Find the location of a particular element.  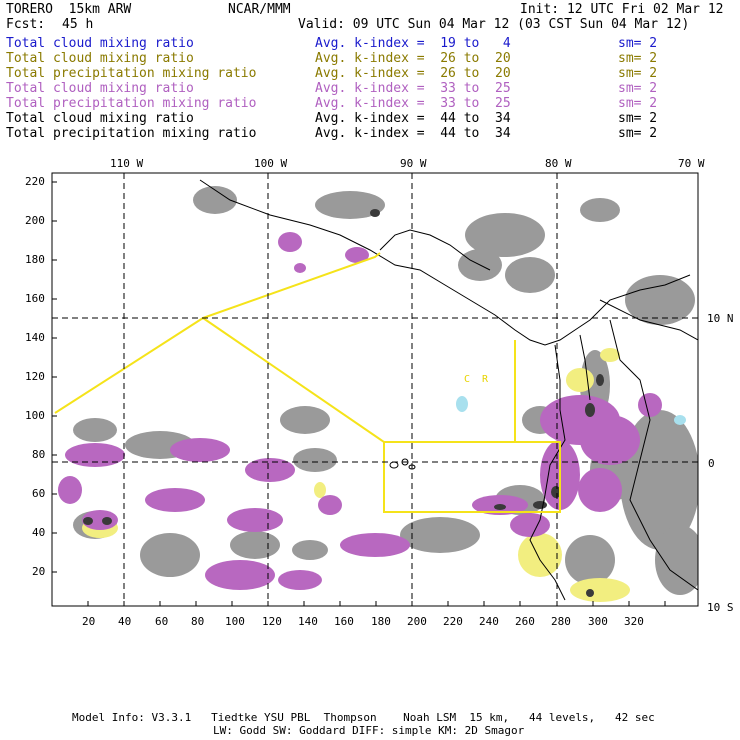

x-tick-label: 80 is located at coordinates (198, 621).